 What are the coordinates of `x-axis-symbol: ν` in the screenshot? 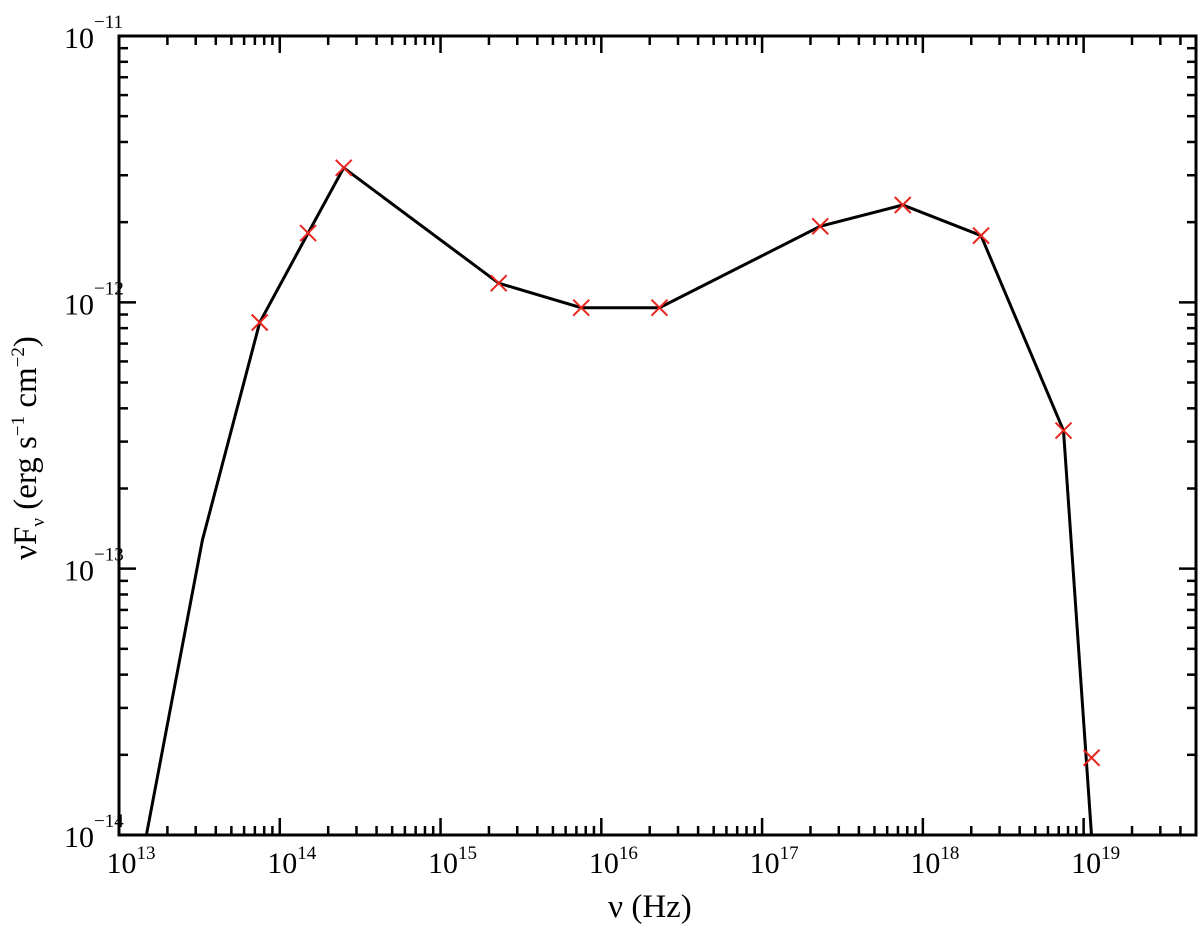 It's located at (615, 907).